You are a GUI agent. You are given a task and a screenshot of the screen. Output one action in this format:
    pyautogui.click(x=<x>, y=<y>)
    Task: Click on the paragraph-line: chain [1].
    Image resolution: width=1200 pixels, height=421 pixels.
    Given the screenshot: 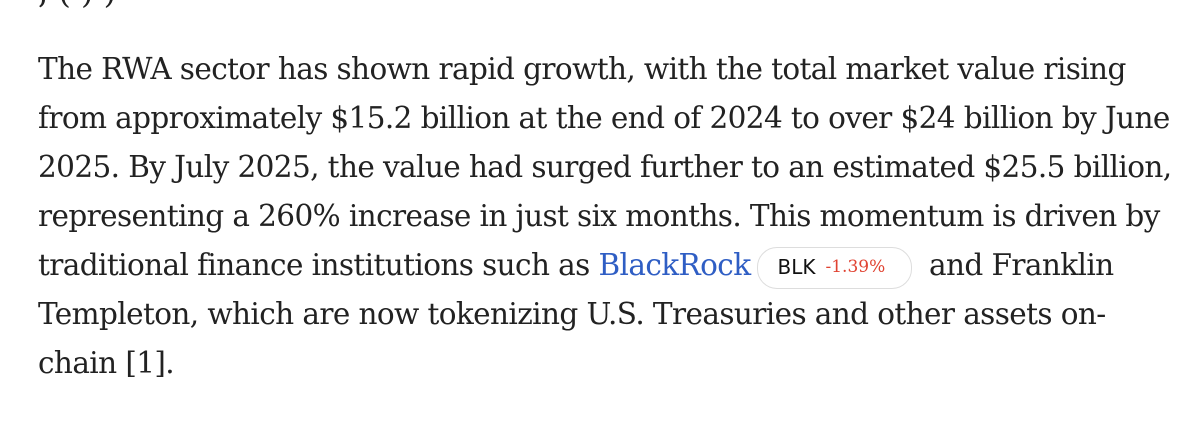 What is the action you would take?
    pyautogui.click(x=106, y=363)
    